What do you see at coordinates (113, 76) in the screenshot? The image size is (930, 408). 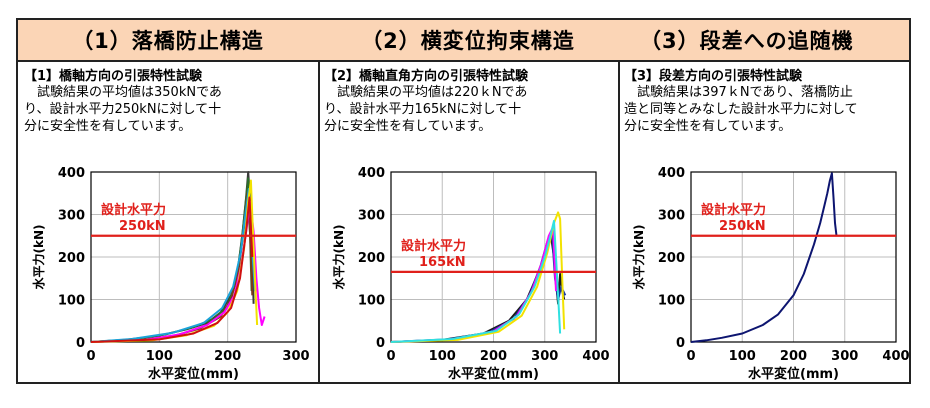 I see `test-subtitle: 【1】橋軸方向の引張特性試験` at bounding box center [113, 76].